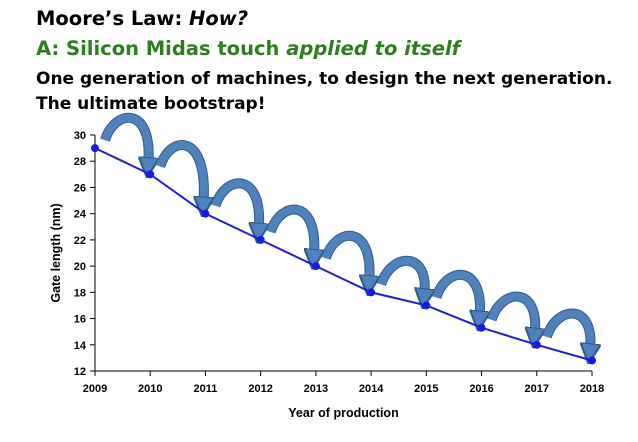  What do you see at coordinates (481, 389) in the screenshot?
I see `x-tick-label: 2016` at bounding box center [481, 389].